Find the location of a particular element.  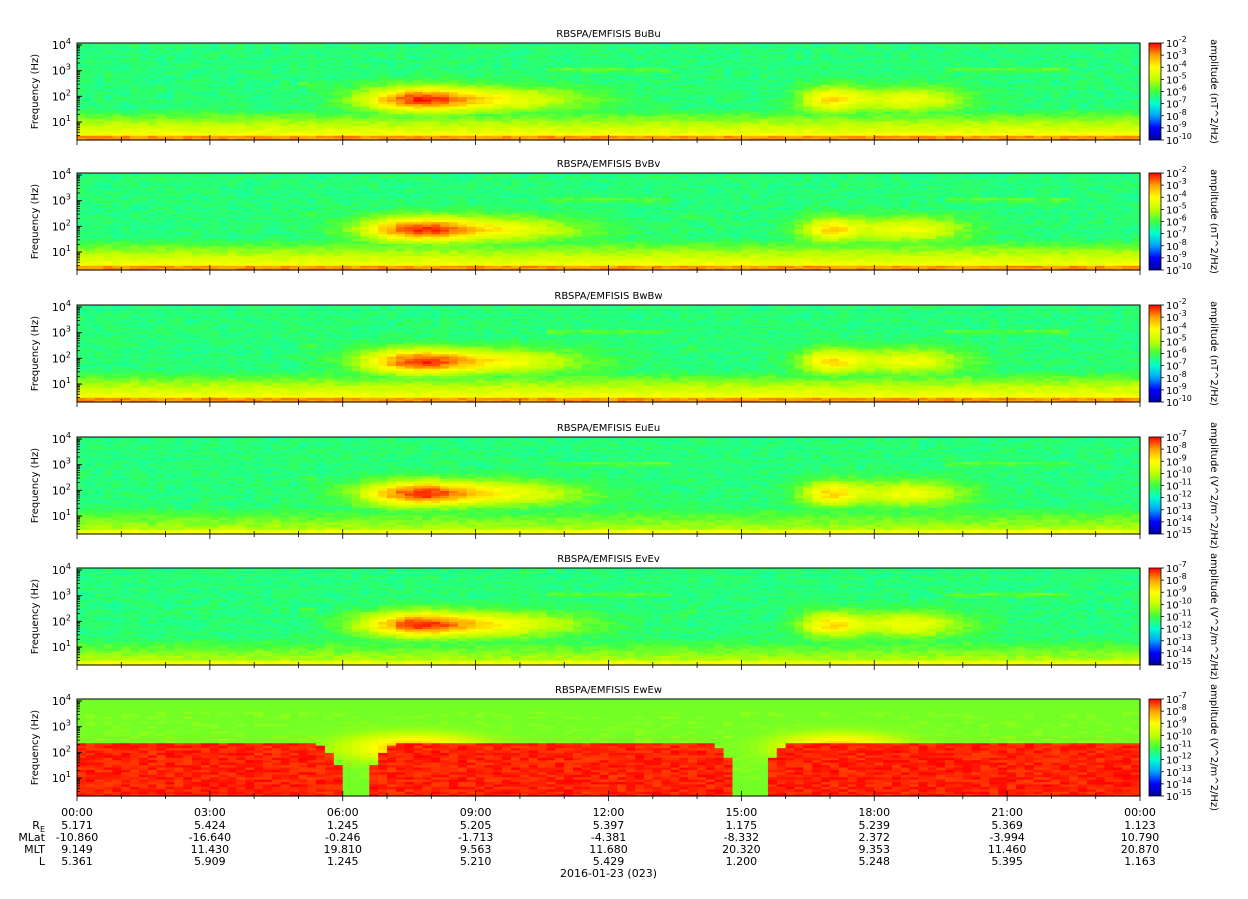

colorbar-label: amplitude (nT^2/Hz) is located at coordinates (1213, 91).